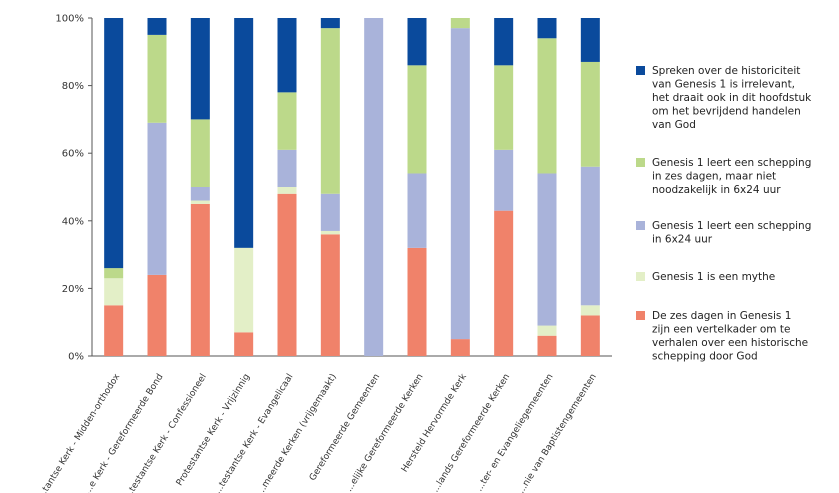 Image resolution: width=839 pixels, height=493 pixels. Describe the element at coordinates (73, 86) in the screenshot. I see `y-tick-label: 80%` at that location.